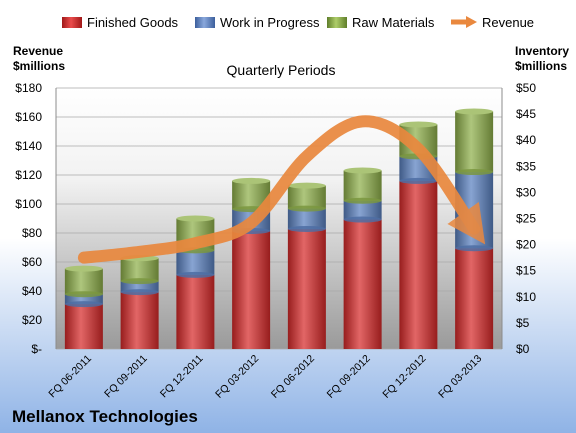 This screenshot has width=576, height=433. Describe the element at coordinates (526, 166) in the screenshot. I see `right-tick-label: $35` at that location.